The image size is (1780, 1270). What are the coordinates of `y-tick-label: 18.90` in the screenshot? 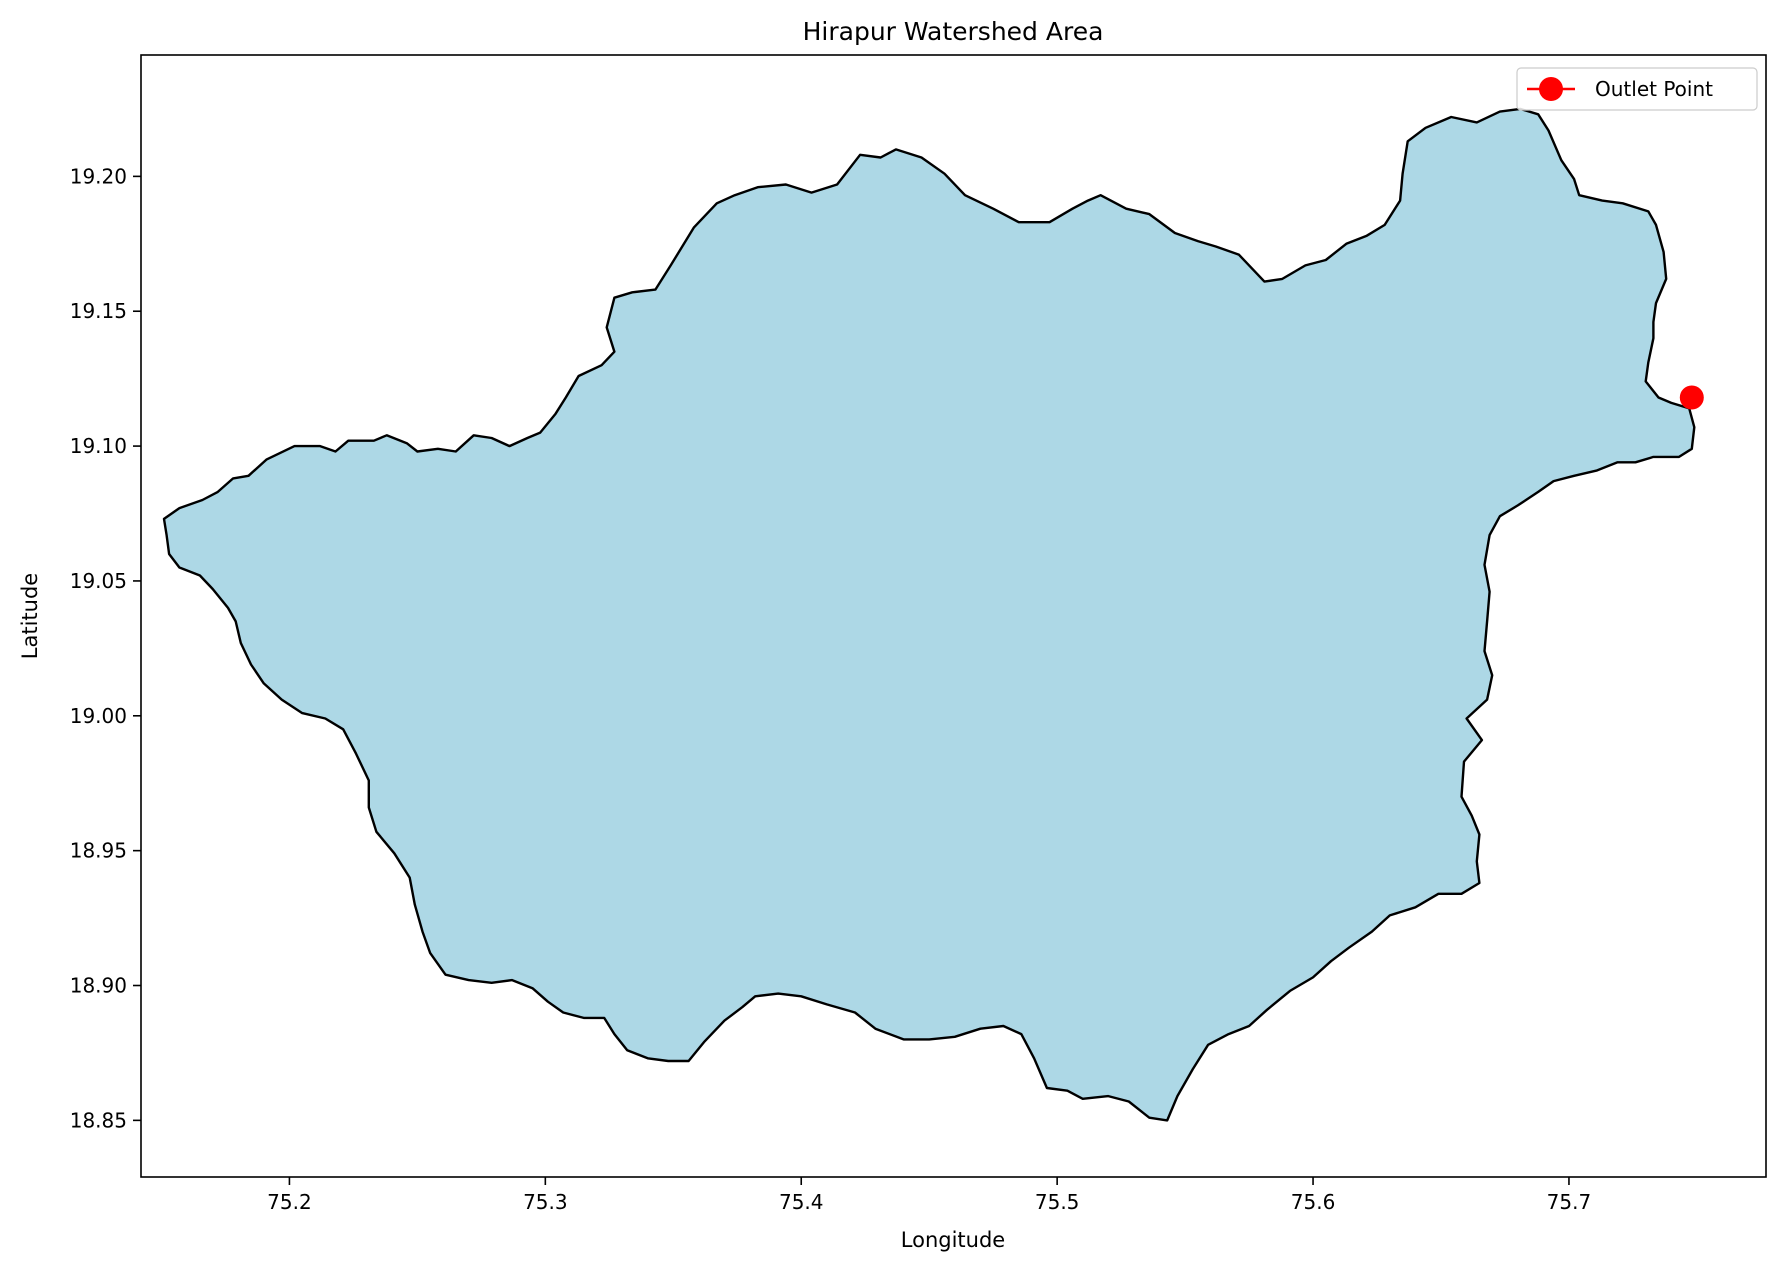 It's located at (98, 986).